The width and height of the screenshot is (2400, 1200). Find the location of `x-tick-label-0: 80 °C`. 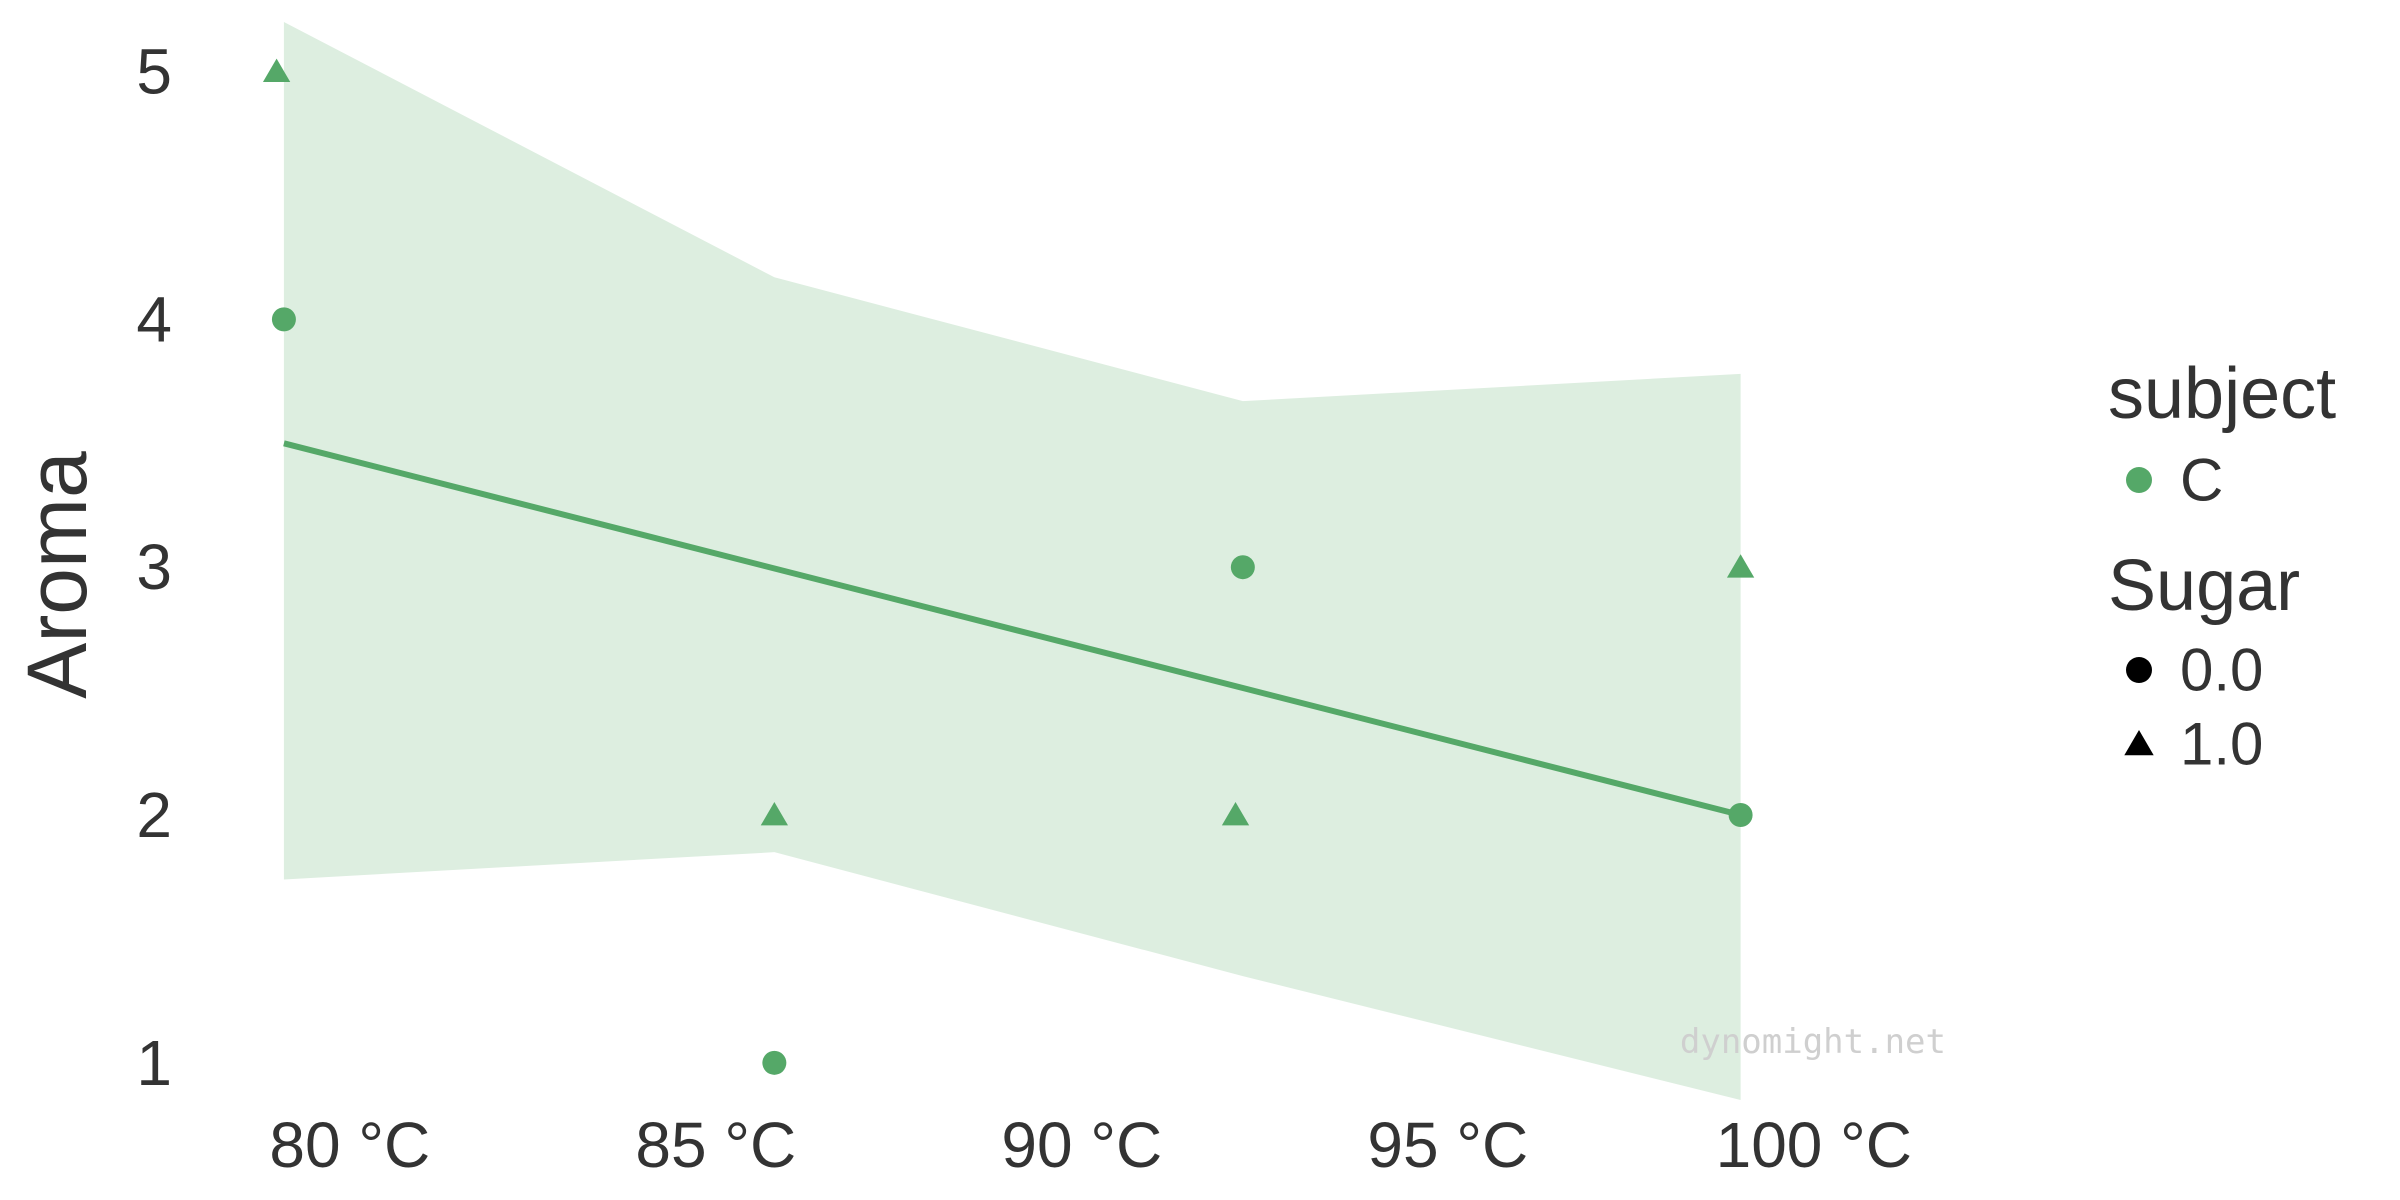

x-tick-label-0: 80 °C is located at coordinates (349, 1145).